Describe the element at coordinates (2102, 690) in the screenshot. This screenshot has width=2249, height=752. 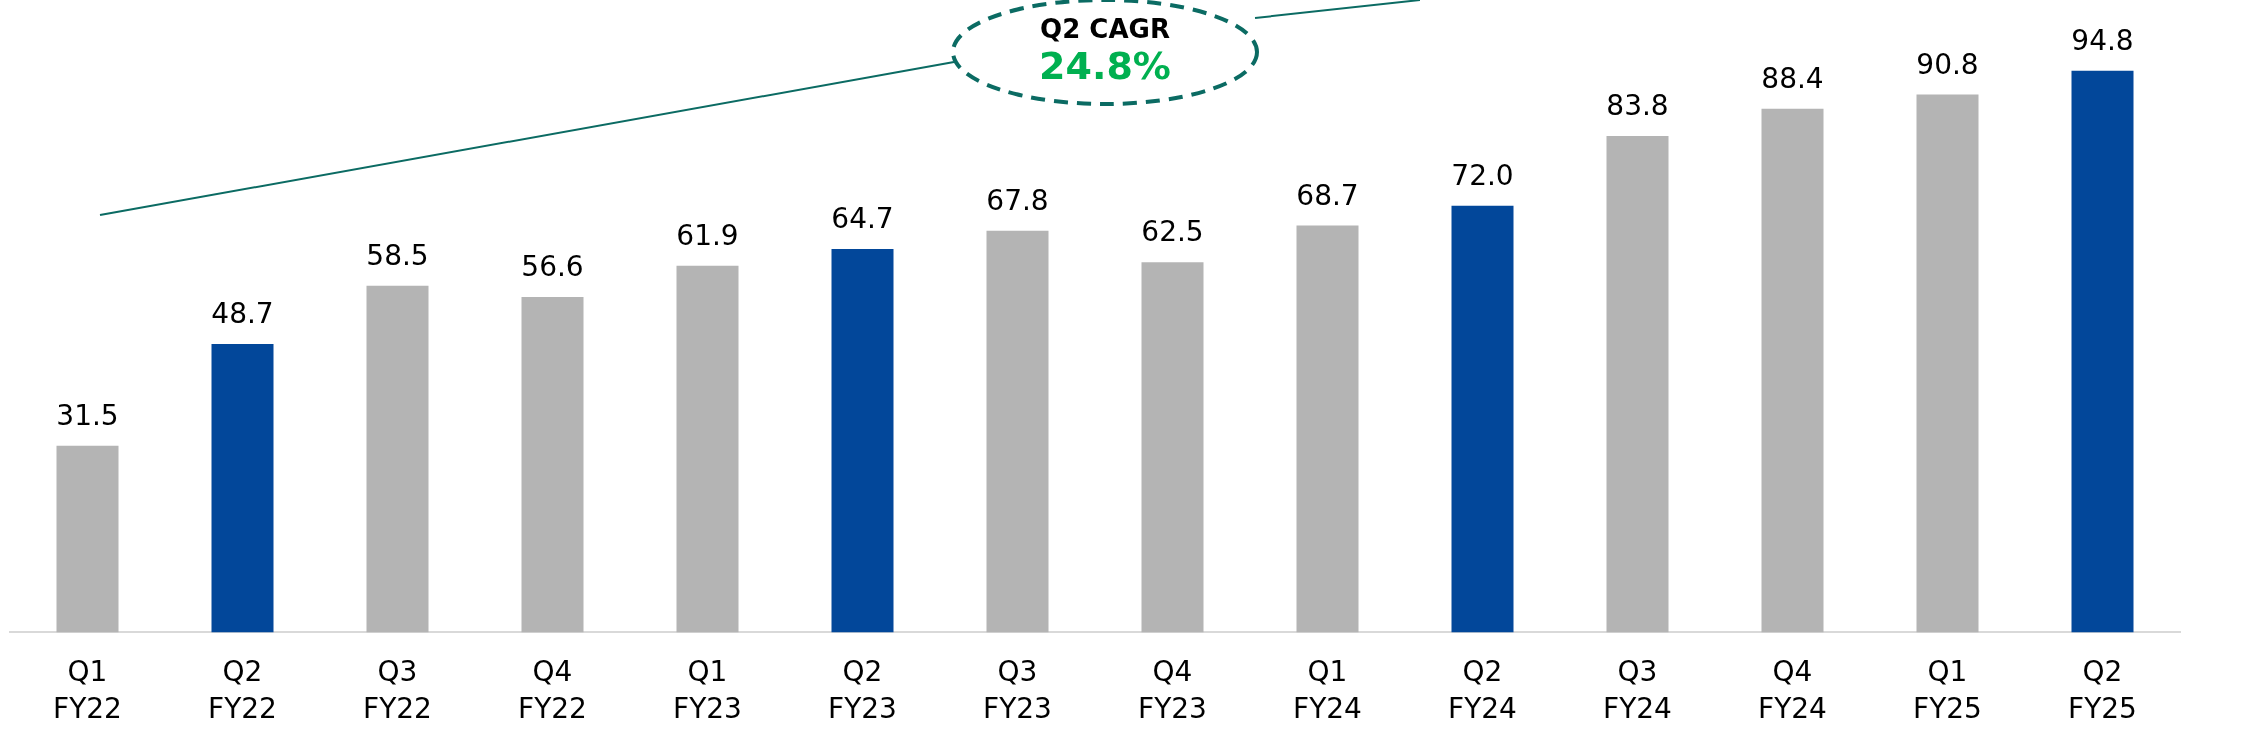
I see `x-tick-label: Q2 FY25` at that location.